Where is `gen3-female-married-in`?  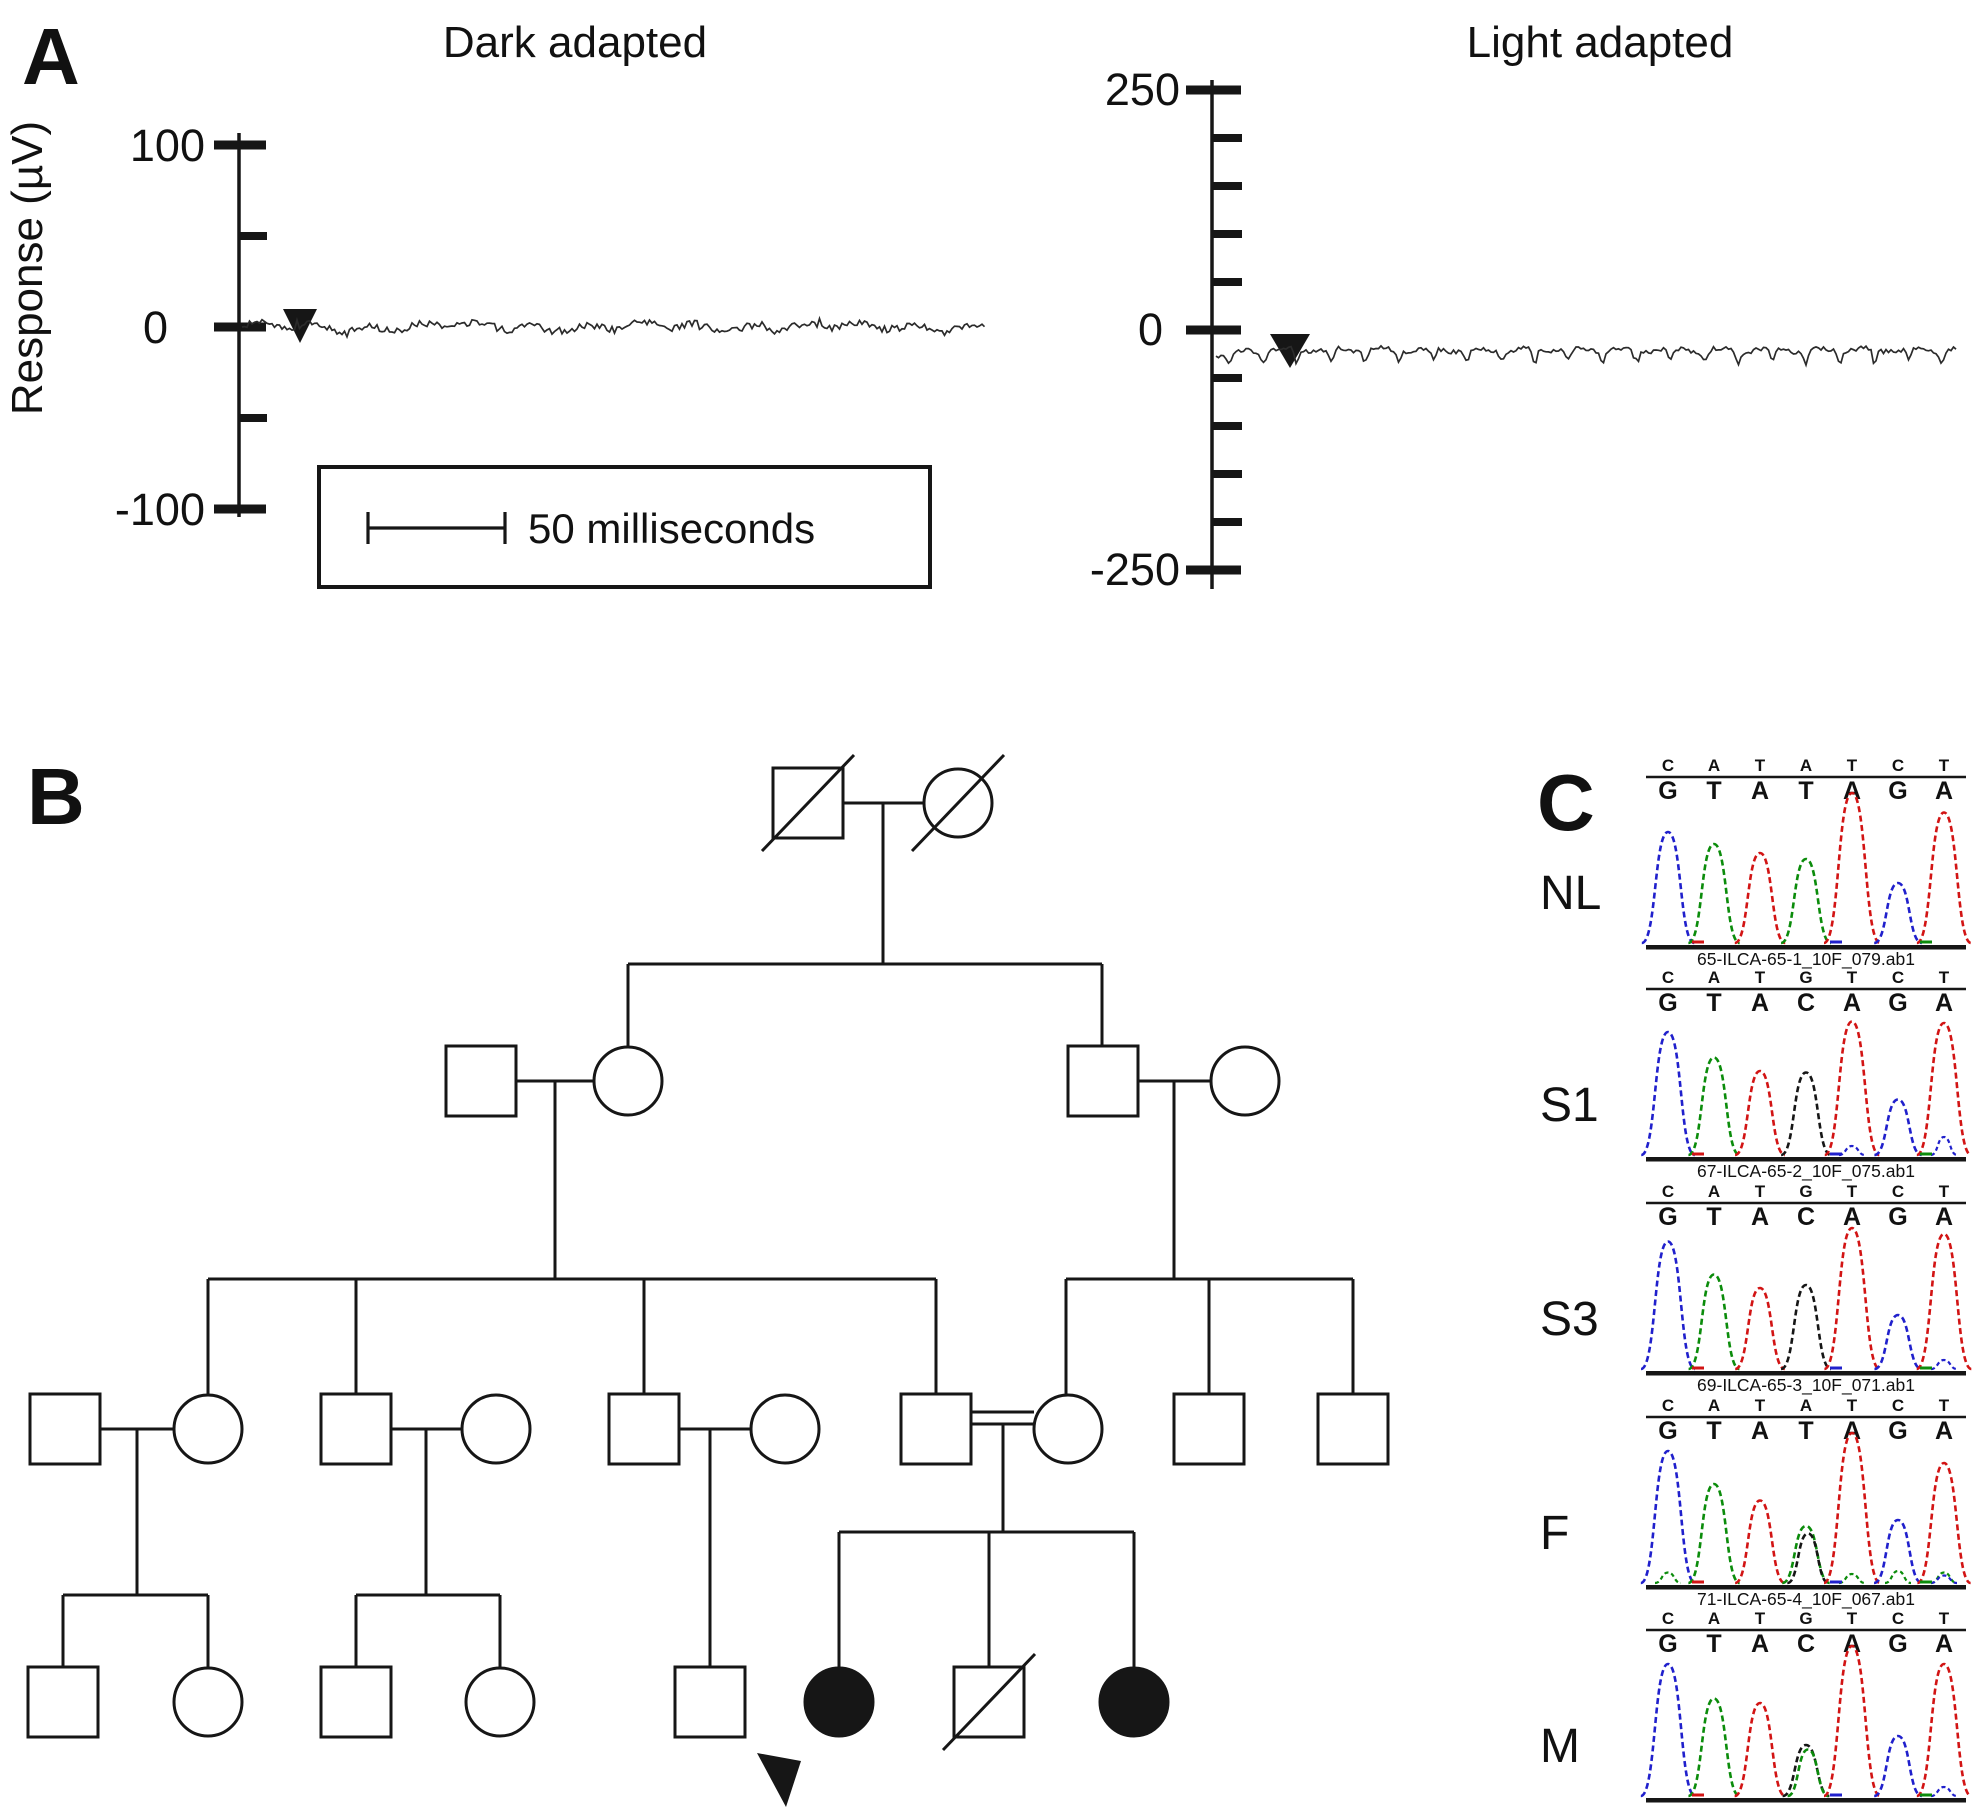
gen3-female-married-in is located at coordinates (785, 1429).